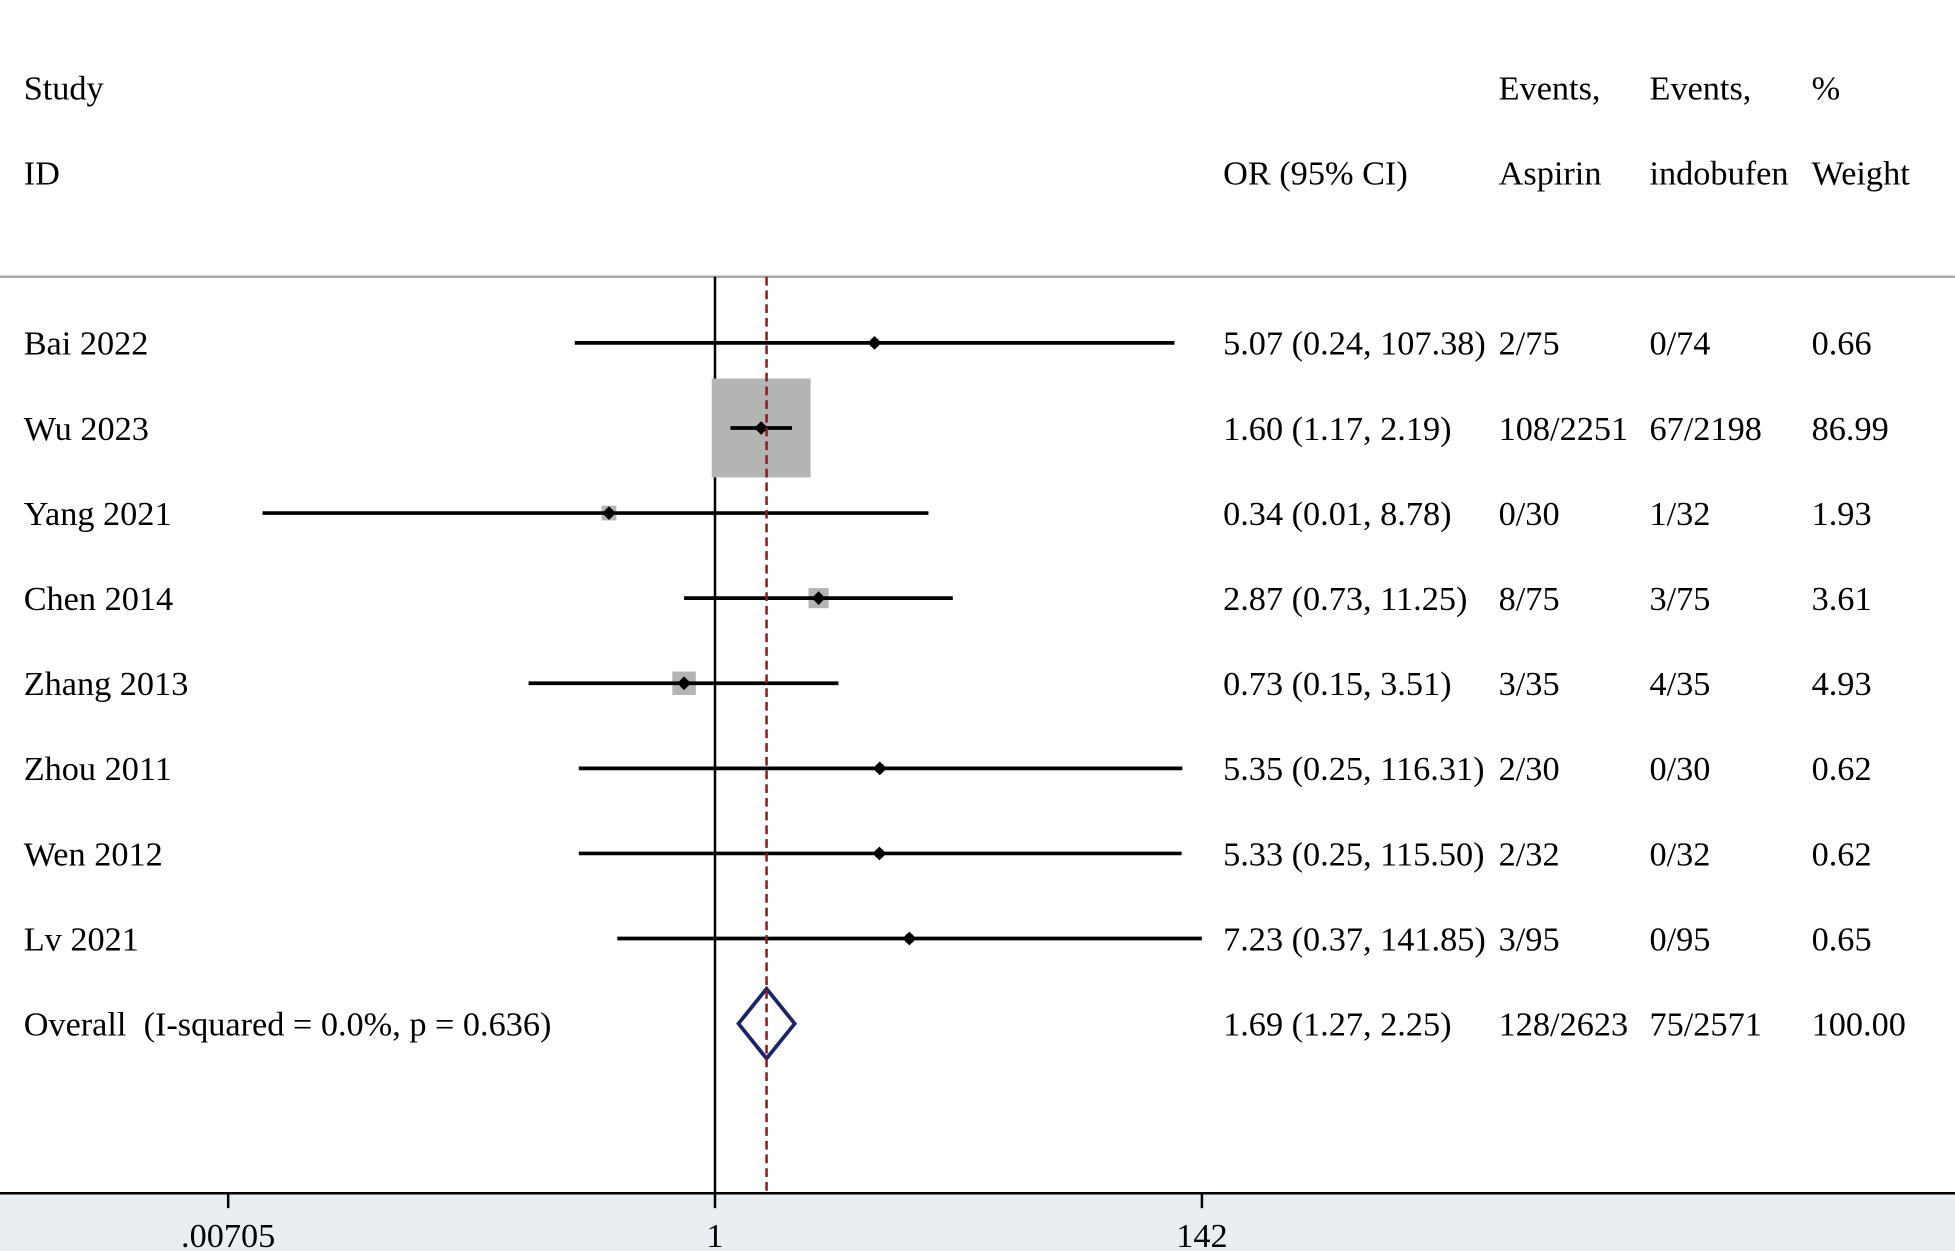 Image resolution: width=1955 pixels, height=1251 pixels. What do you see at coordinates (1842, 344) in the screenshot?
I see `weight-value: 0.66` at bounding box center [1842, 344].